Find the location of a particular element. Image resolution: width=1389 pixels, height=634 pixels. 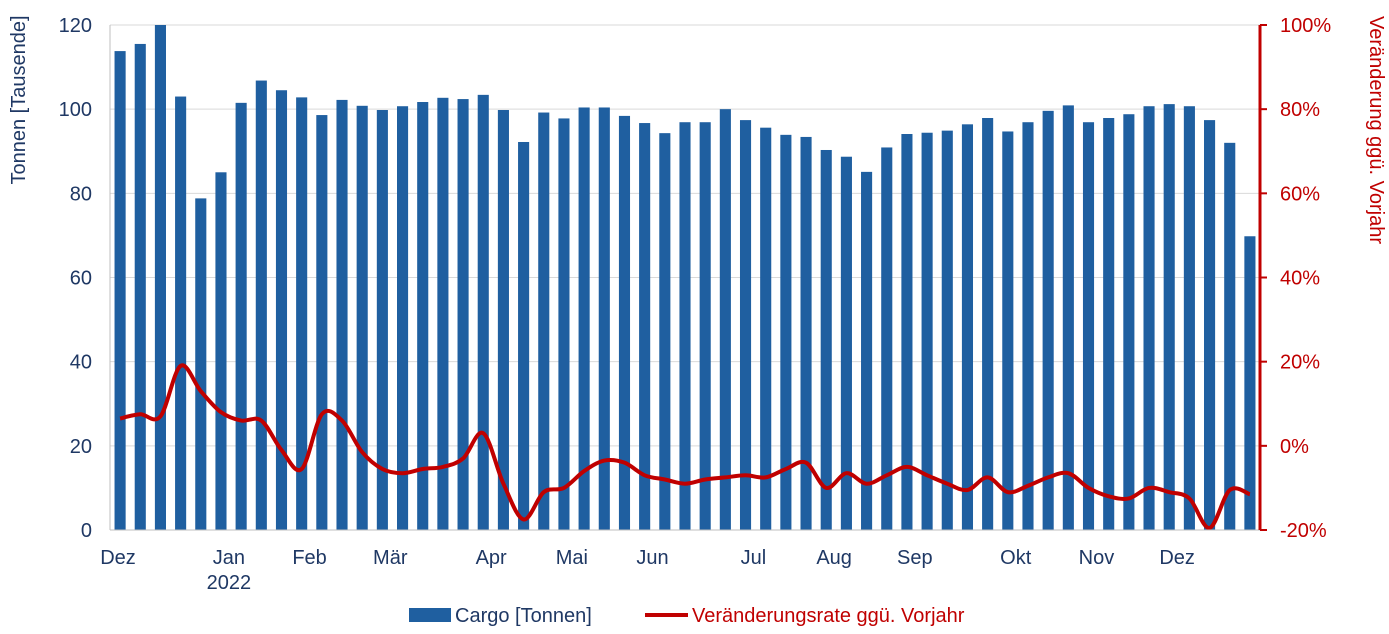

right-tick-label: 60% is located at coordinates (1300, 194).